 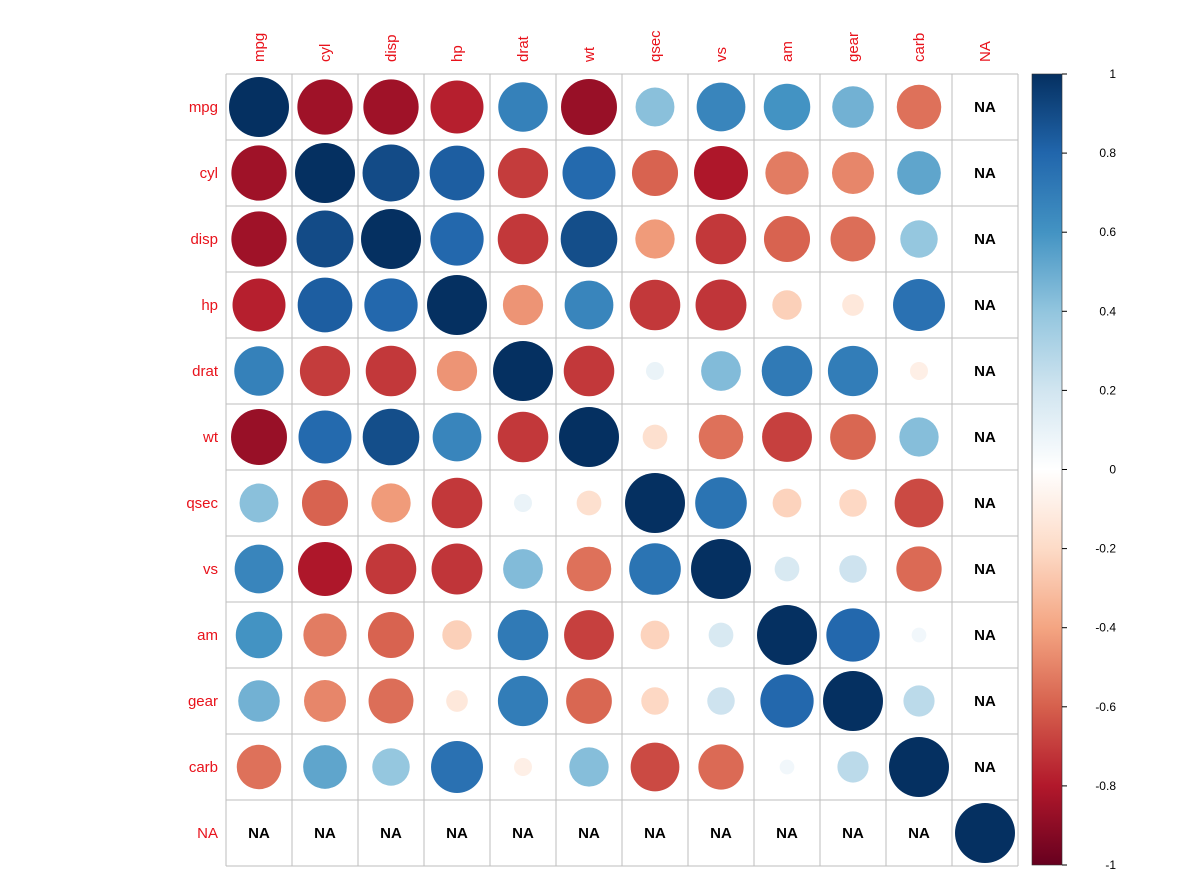 What do you see at coordinates (209, 173) in the screenshot?
I see `row-label: cyl` at bounding box center [209, 173].